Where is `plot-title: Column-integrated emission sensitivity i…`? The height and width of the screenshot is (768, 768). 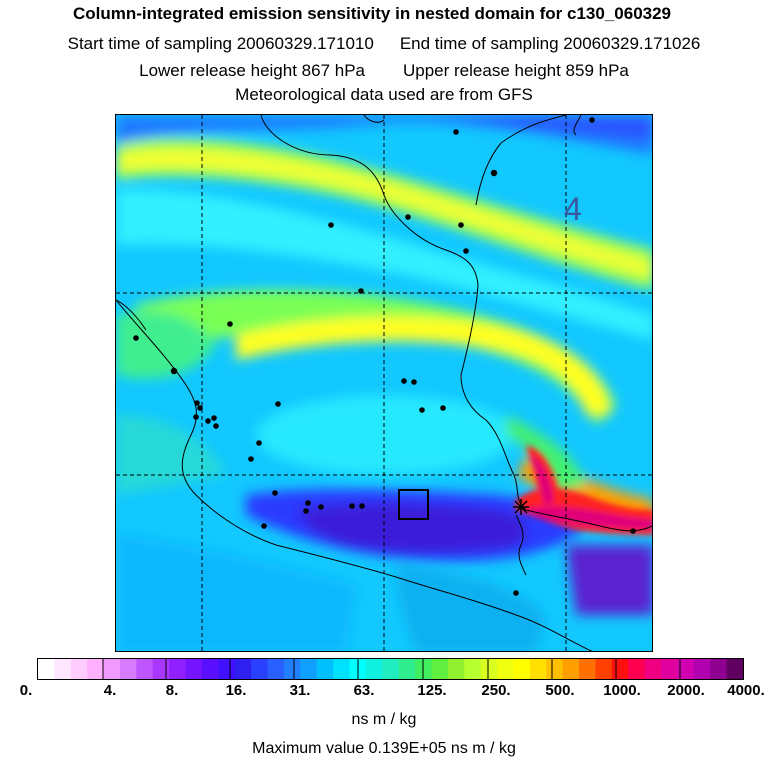
plot-title: Column-integrated emission sensitivity i… is located at coordinates (372, 13).